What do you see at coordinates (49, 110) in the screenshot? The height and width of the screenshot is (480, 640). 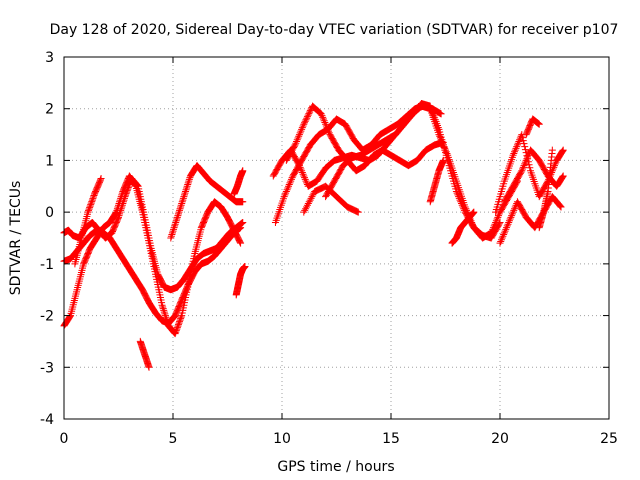 I see `y-tick-label: 2` at bounding box center [49, 110].